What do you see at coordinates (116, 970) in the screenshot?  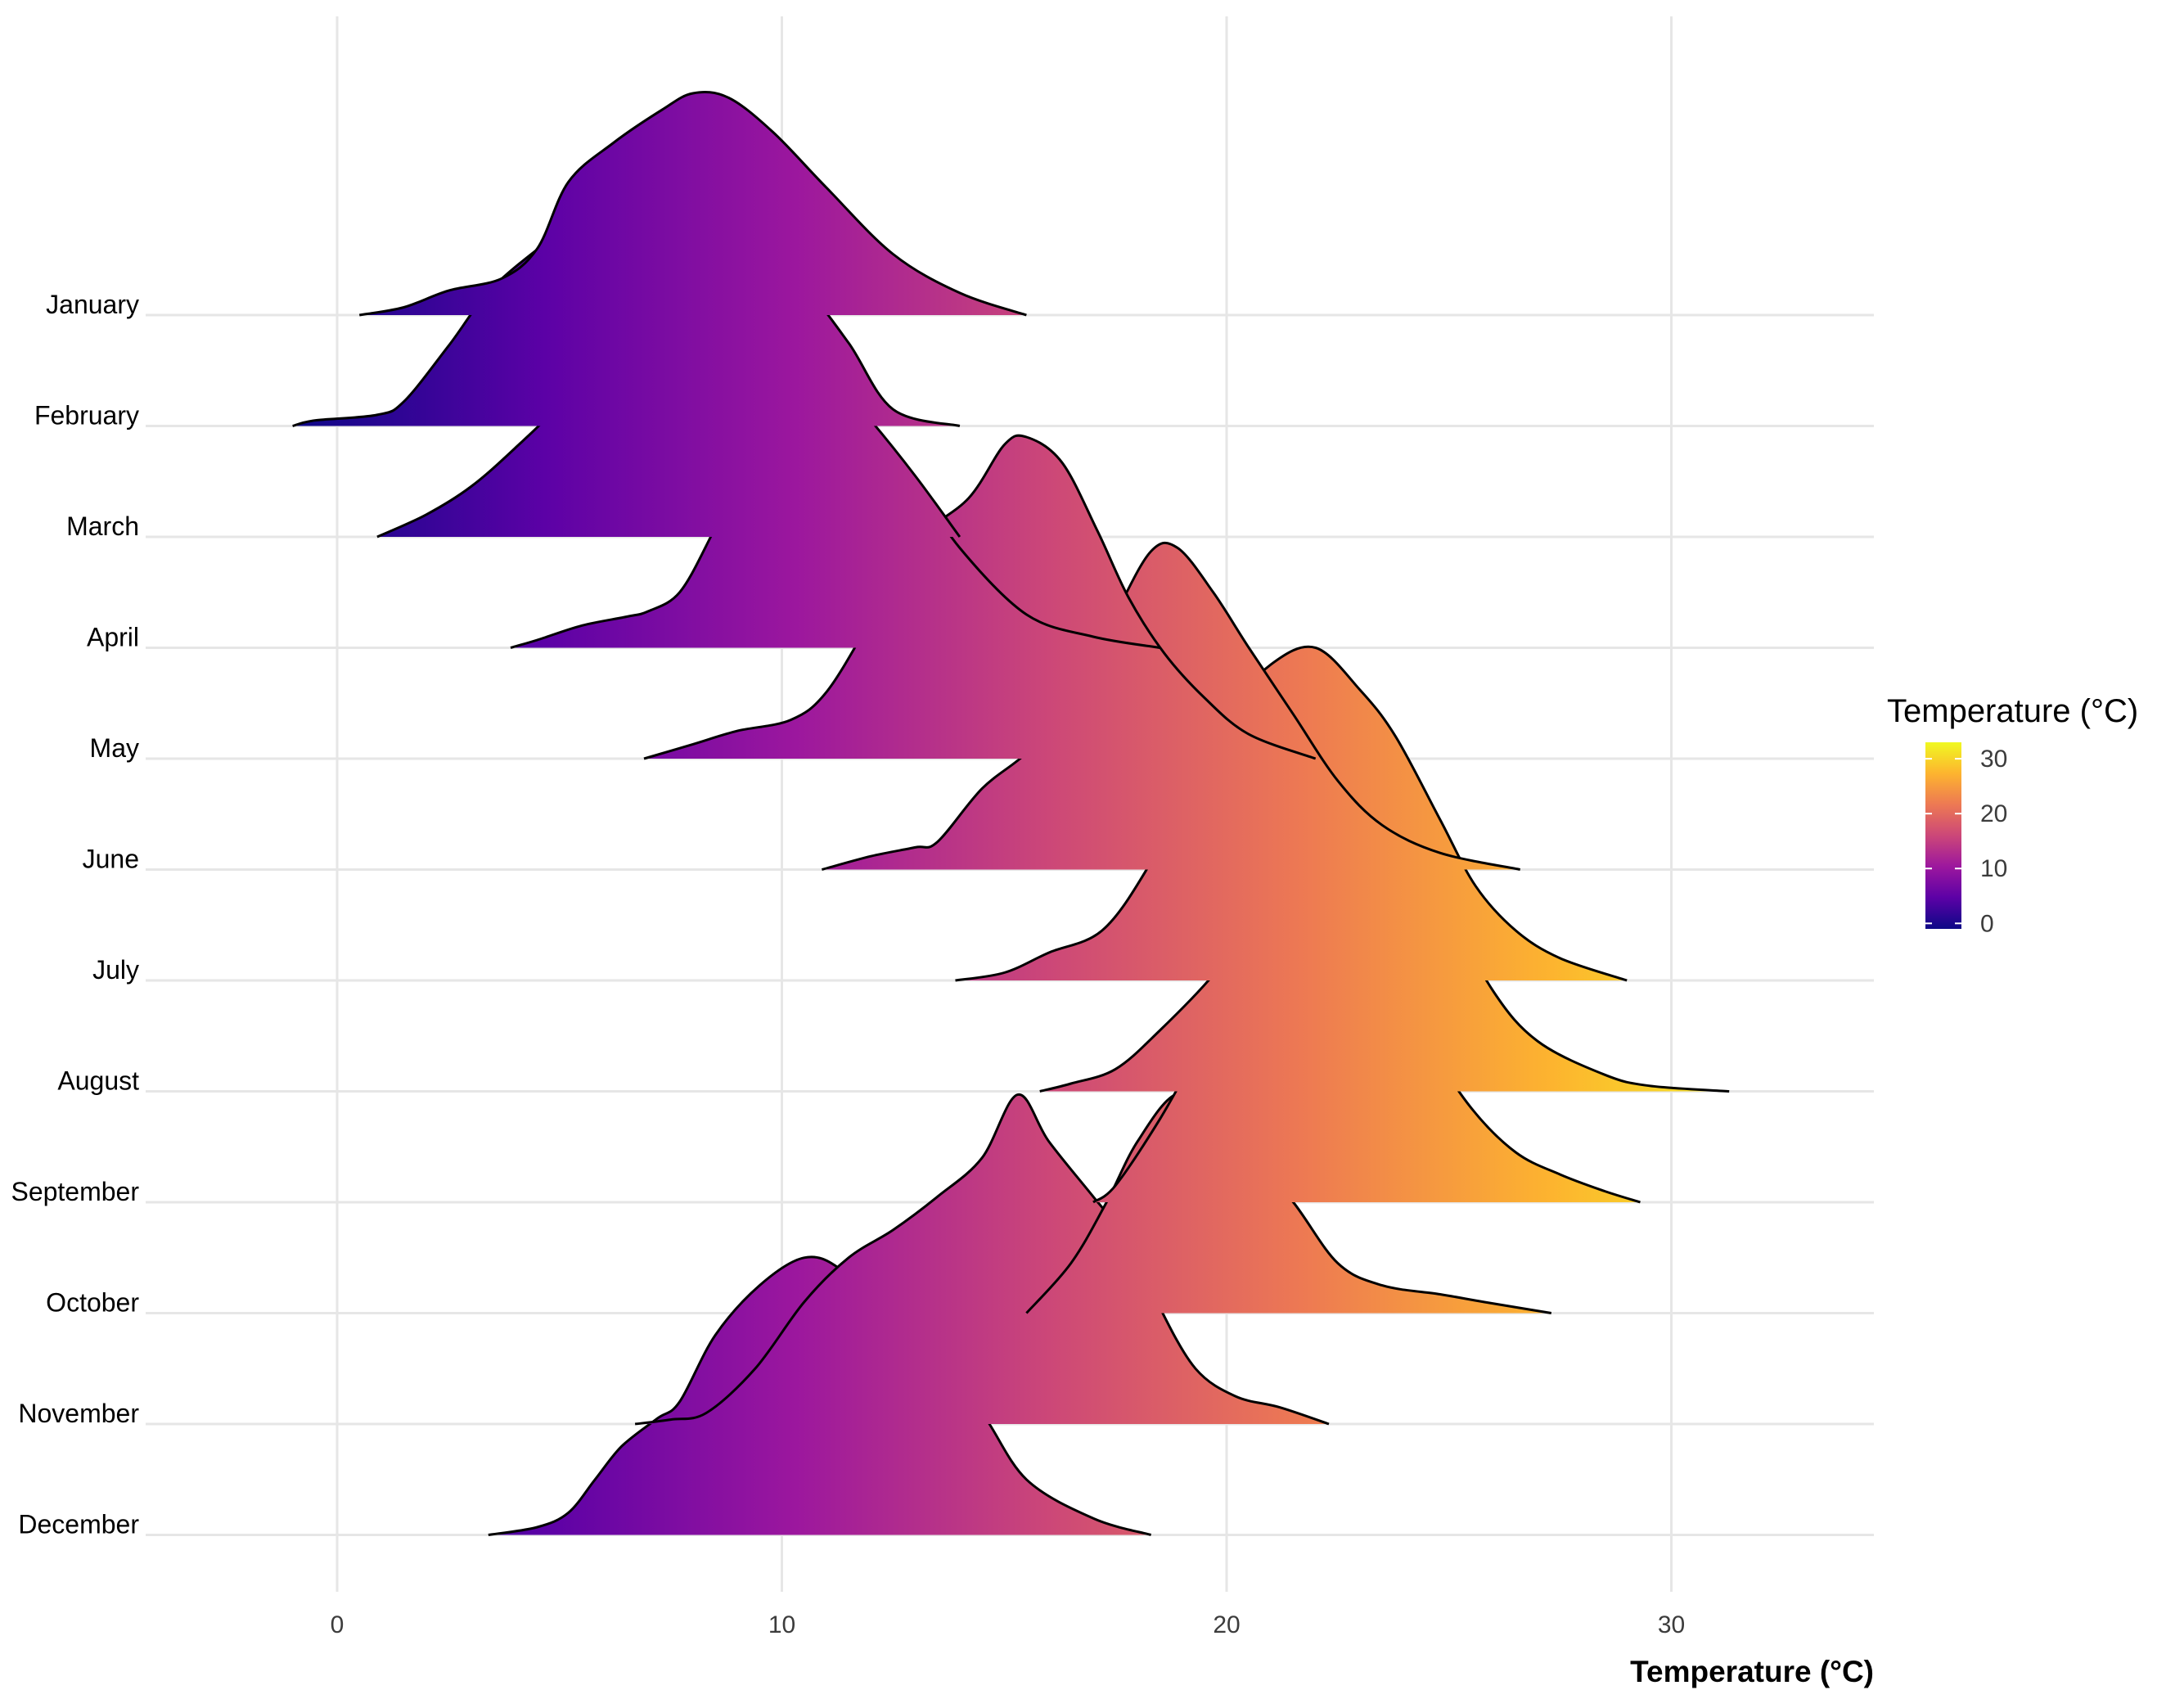 I see `month-label: July` at bounding box center [116, 970].